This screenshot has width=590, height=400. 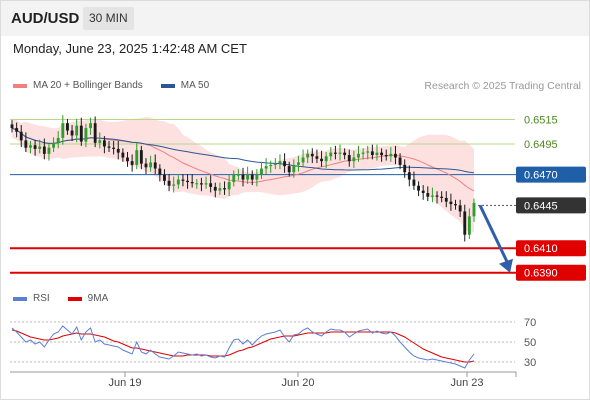 I want to click on chart-header-bar: AUD/USD 30 MIN, so click(x=295, y=18).